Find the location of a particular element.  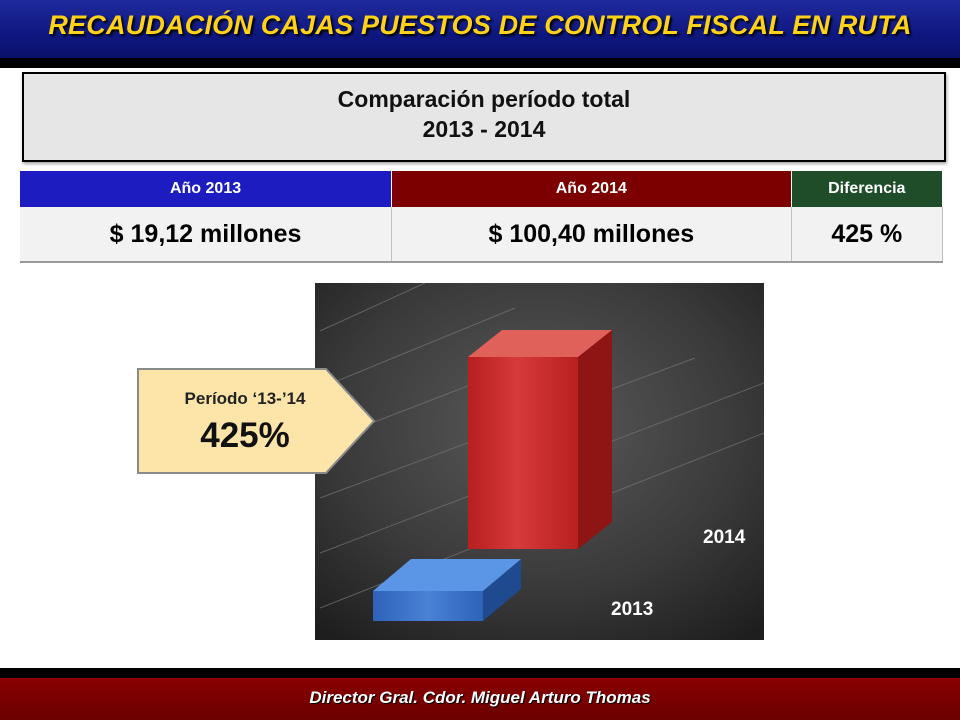

bar-top-2014 is located at coordinates (540, 343).